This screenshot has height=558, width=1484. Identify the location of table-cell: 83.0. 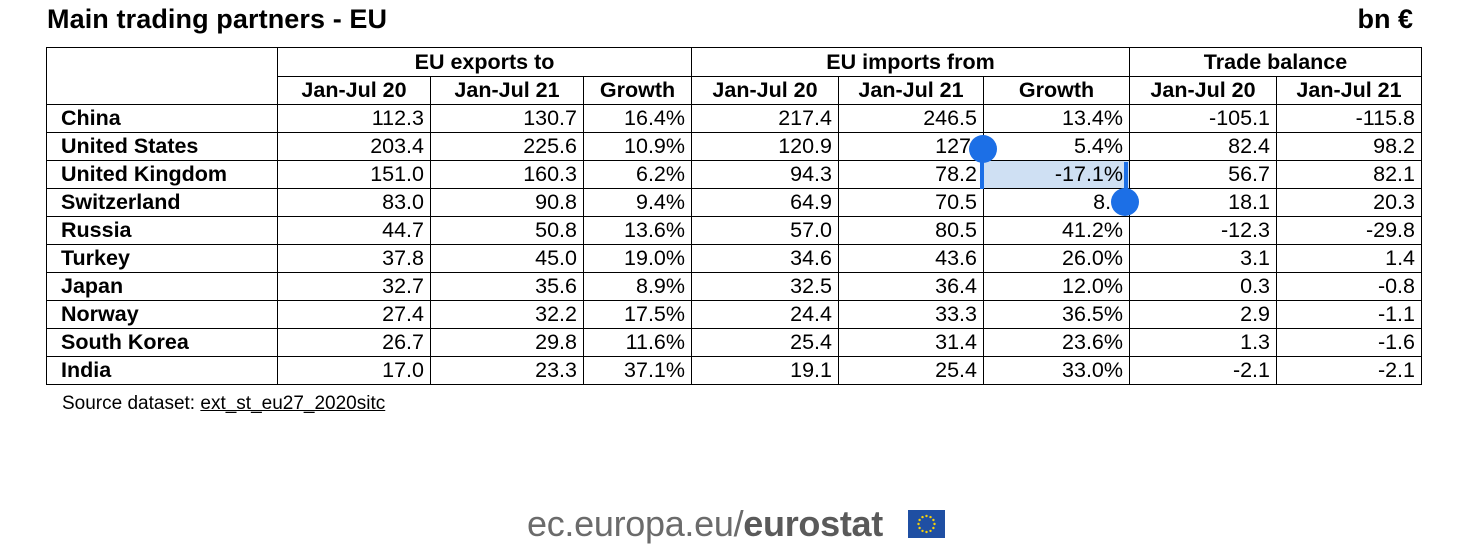
(354, 202).